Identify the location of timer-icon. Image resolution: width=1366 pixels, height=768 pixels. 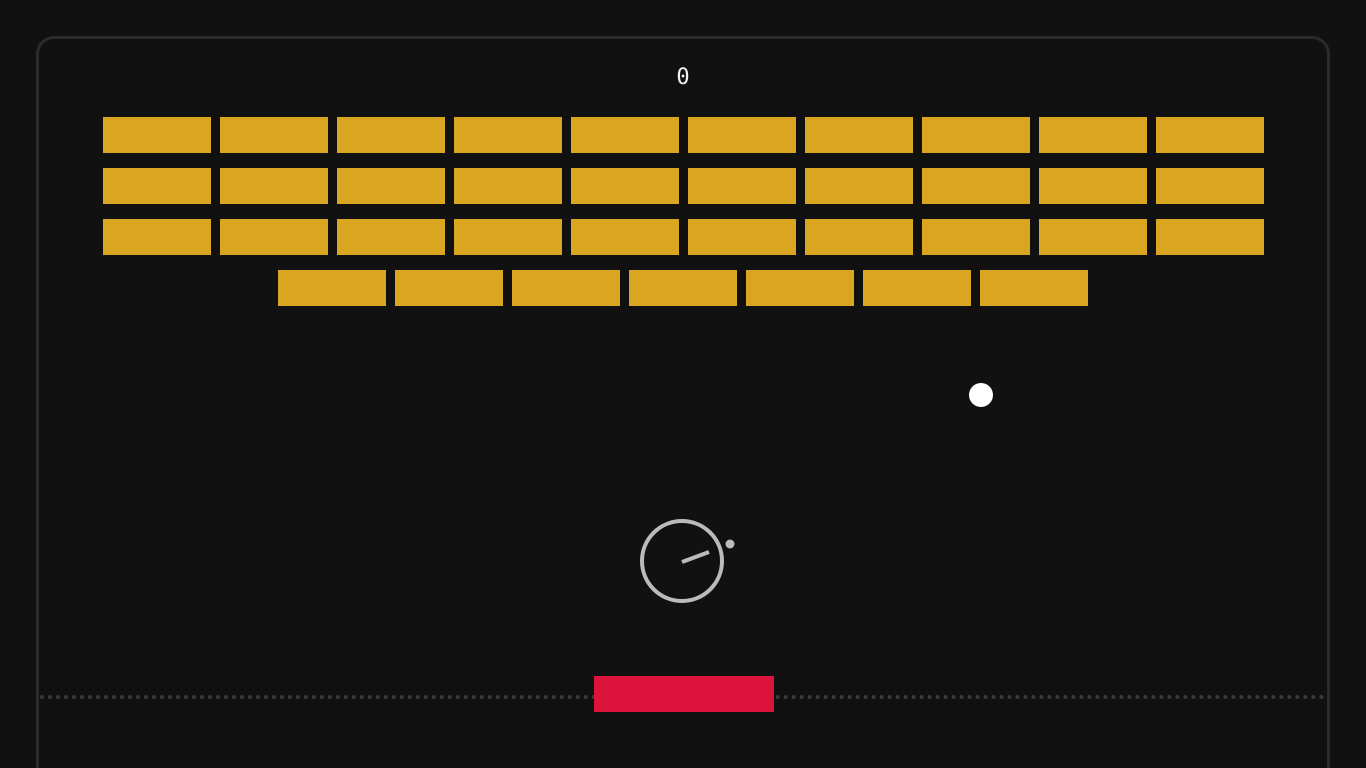
(687, 561).